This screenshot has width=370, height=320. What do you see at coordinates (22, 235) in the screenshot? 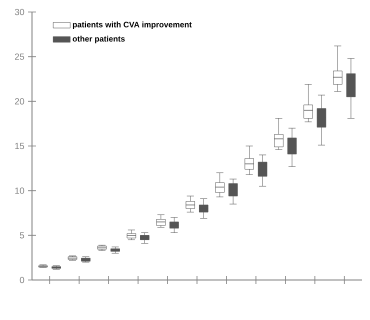
I see `y-tick-label: 5` at bounding box center [22, 235].